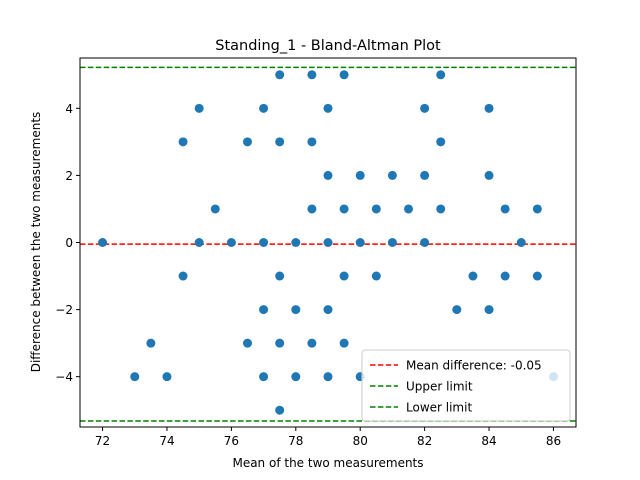 The width and height of the screenshot is (640, 480). Describe the element at coordinates (64, 377) in the screenshot. I see `y-tick-label: −4` at that location.